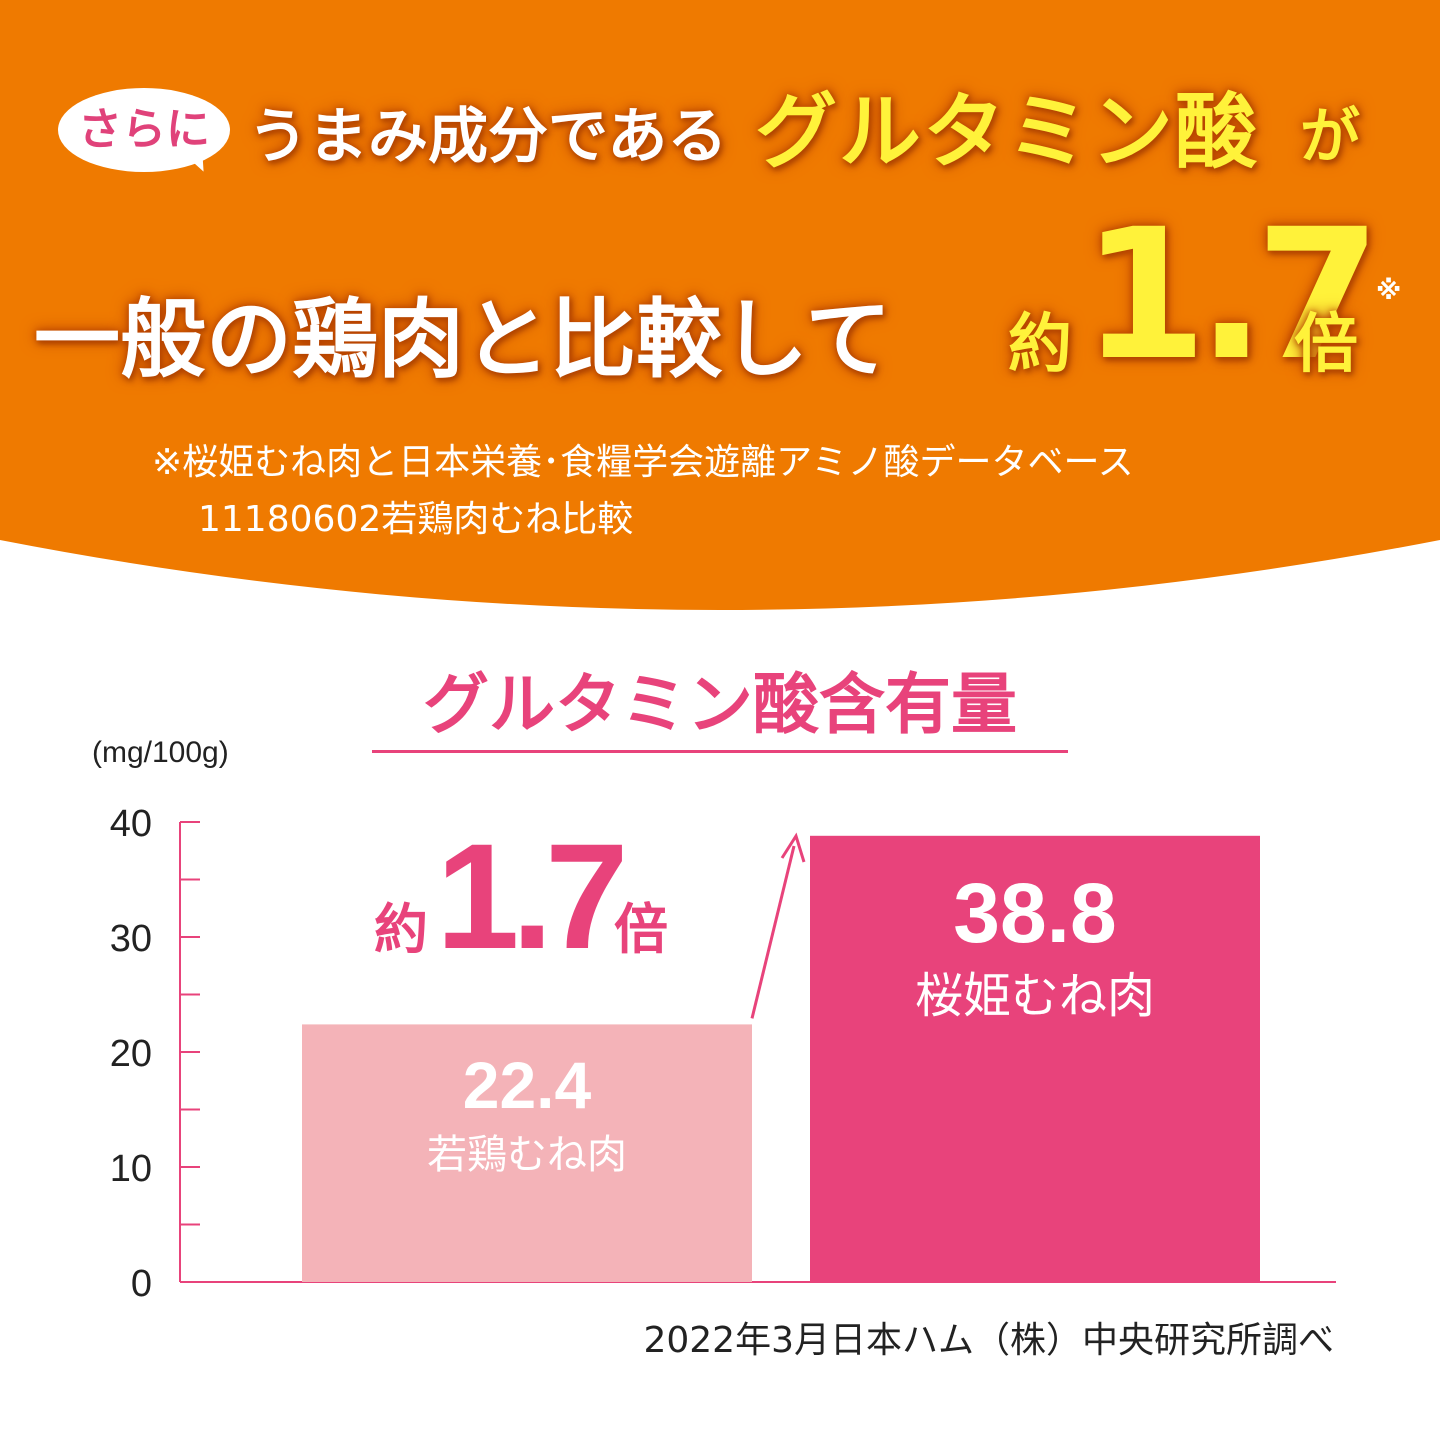  What do you see at coordinates (141, 1284) in the screenshot?
I see `y-tick-label: 0` at bounding box center [141, 1284].